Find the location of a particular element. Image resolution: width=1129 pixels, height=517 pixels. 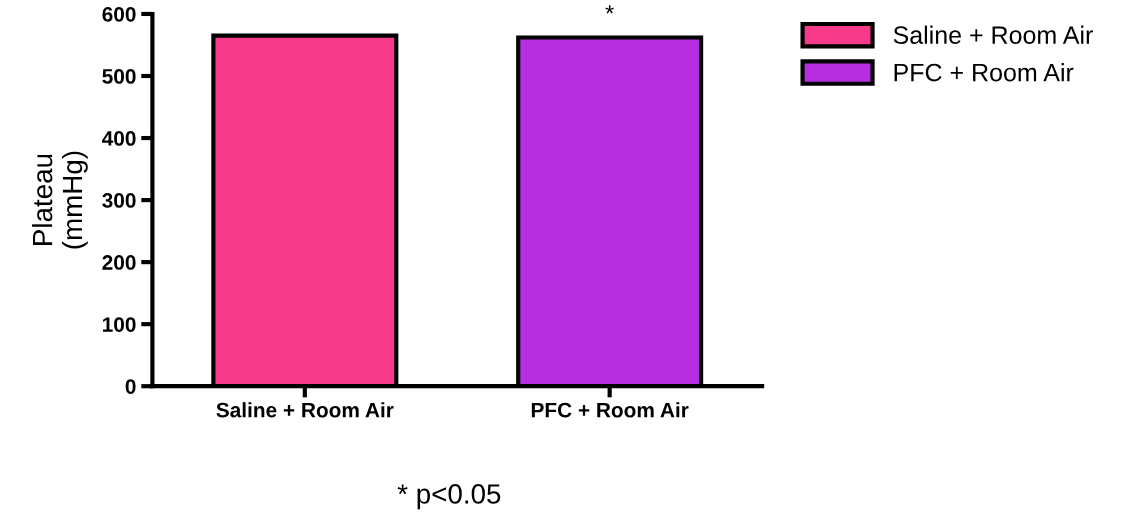

annotation: * is located at coordinates (609, 9).